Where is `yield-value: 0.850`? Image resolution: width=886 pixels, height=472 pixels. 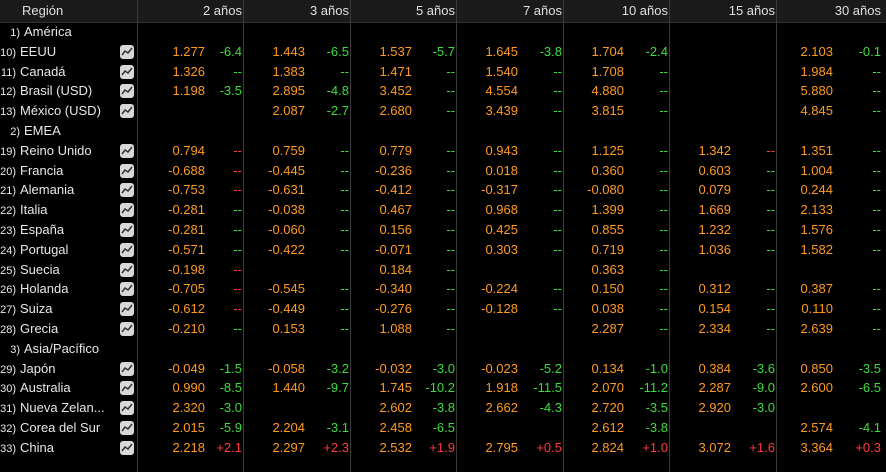
yield-value: 0.850 is located at coordinates (816, 368).